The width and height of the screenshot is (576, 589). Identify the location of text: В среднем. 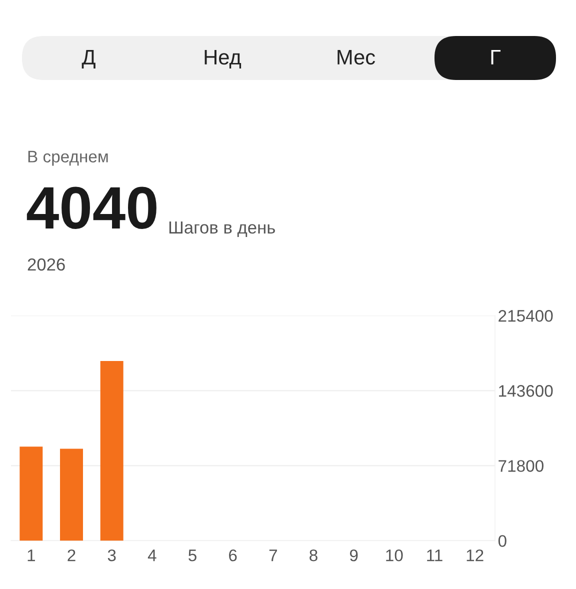
(68, 158).